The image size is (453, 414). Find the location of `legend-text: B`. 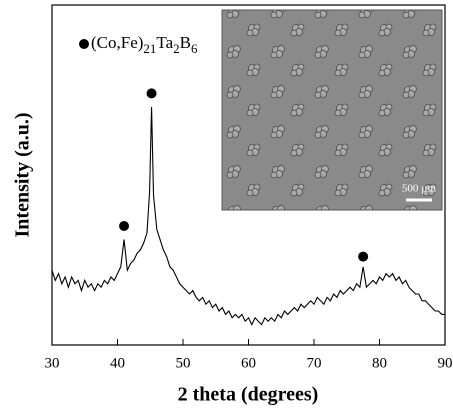

legend-text: B is located at coordinates (185, 42).